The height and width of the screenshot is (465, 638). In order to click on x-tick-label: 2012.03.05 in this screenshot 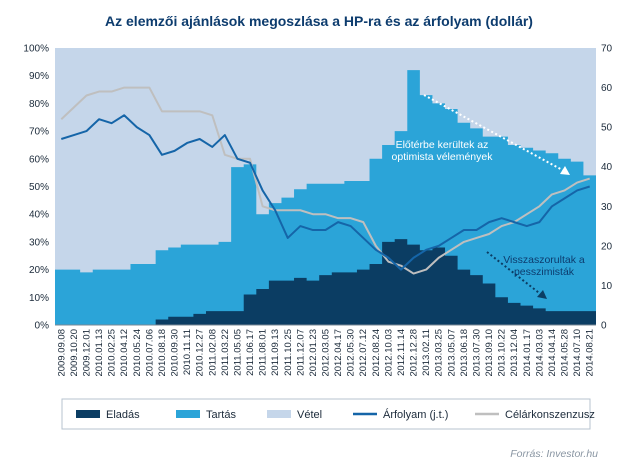, I will do `click(326, 353)`.